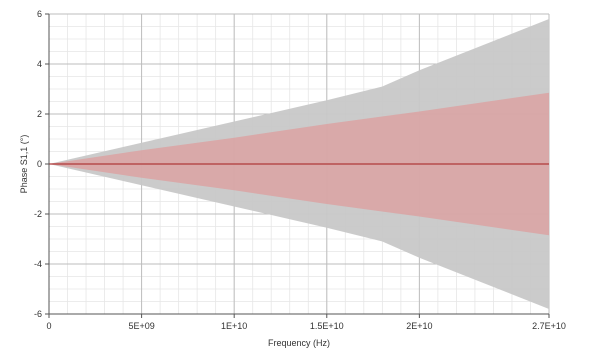 The height and width of the screenshot is (353, 590). Describe the element at coordinates (48, 326) in the screenshot. I see `x-tick-label: 0` at that location.